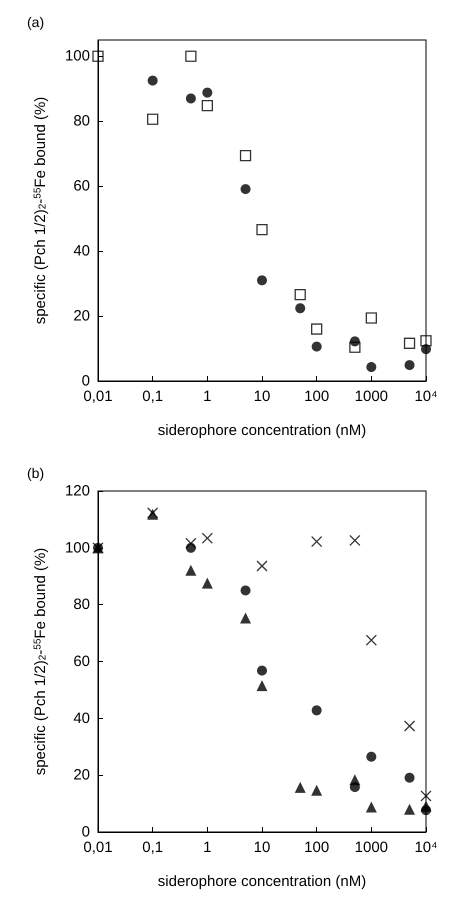  What do you see at coordinates (35, 473) in the screenshot?
I see `chart-title: (b)` at bounding box center [35, 473].